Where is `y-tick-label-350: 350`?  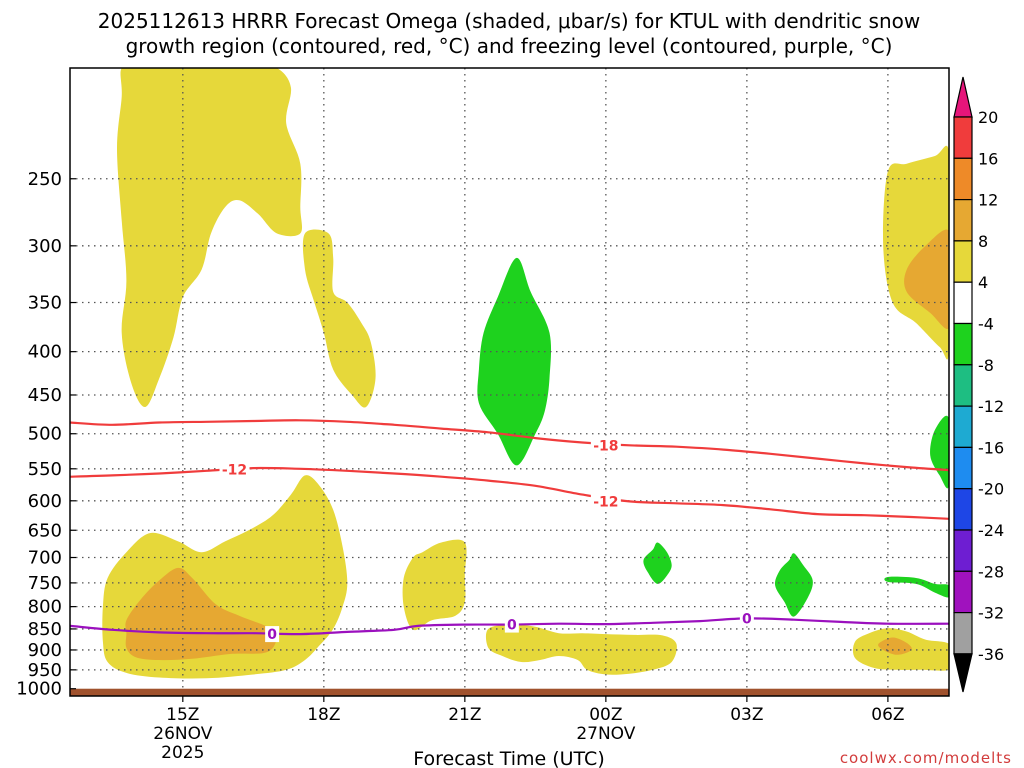 y-tick-label-350: 350 is located at coordinates (45, 303).